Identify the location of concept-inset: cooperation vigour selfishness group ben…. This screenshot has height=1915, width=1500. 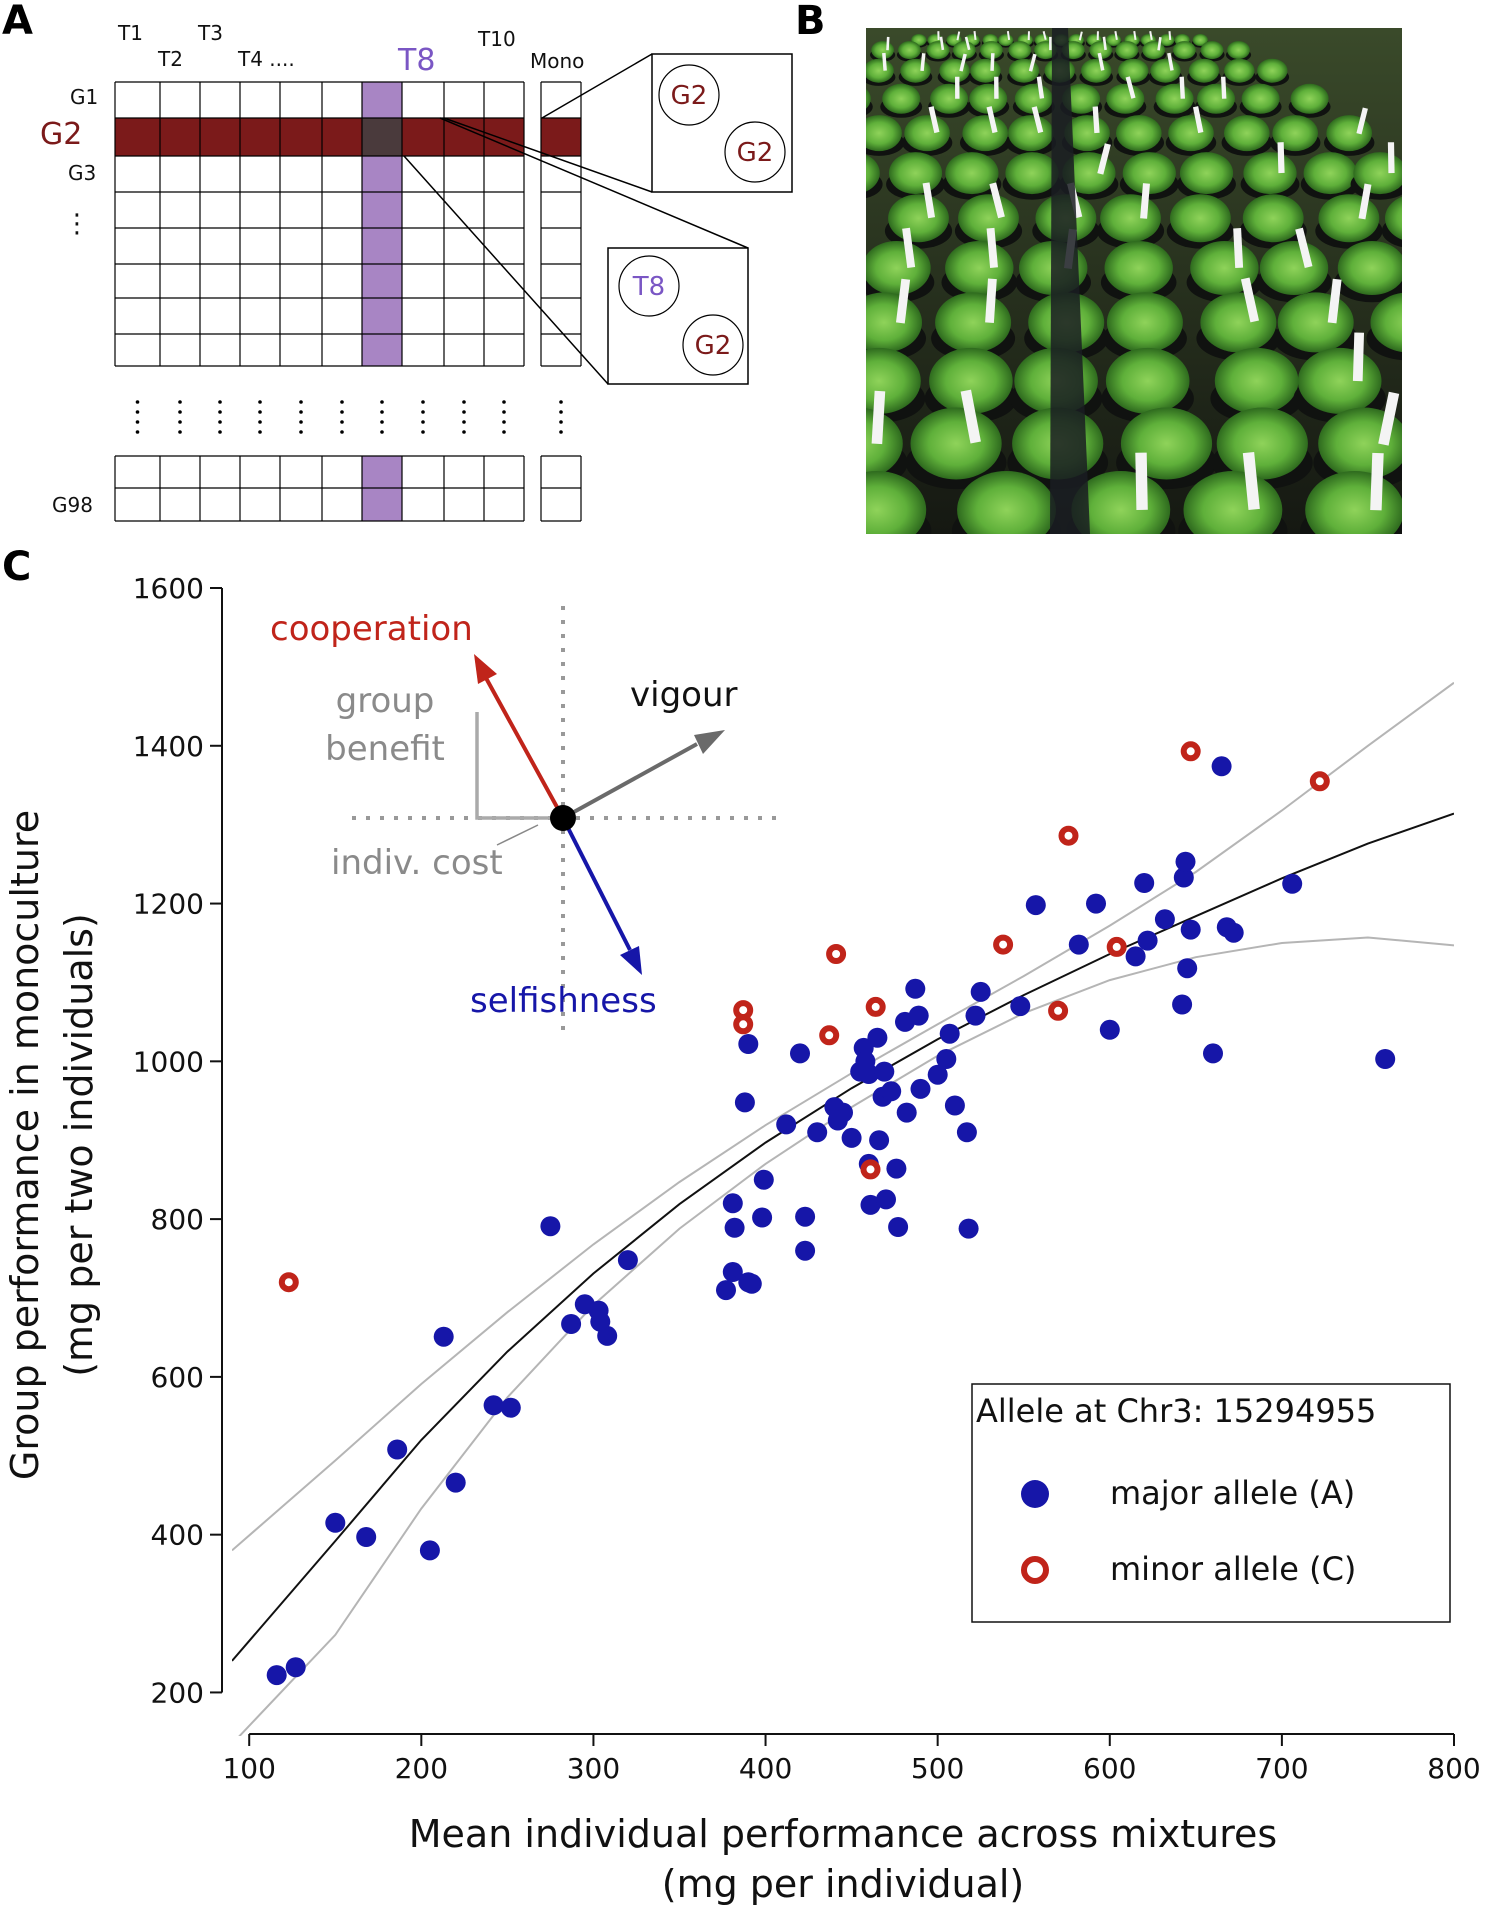
(524, 818).